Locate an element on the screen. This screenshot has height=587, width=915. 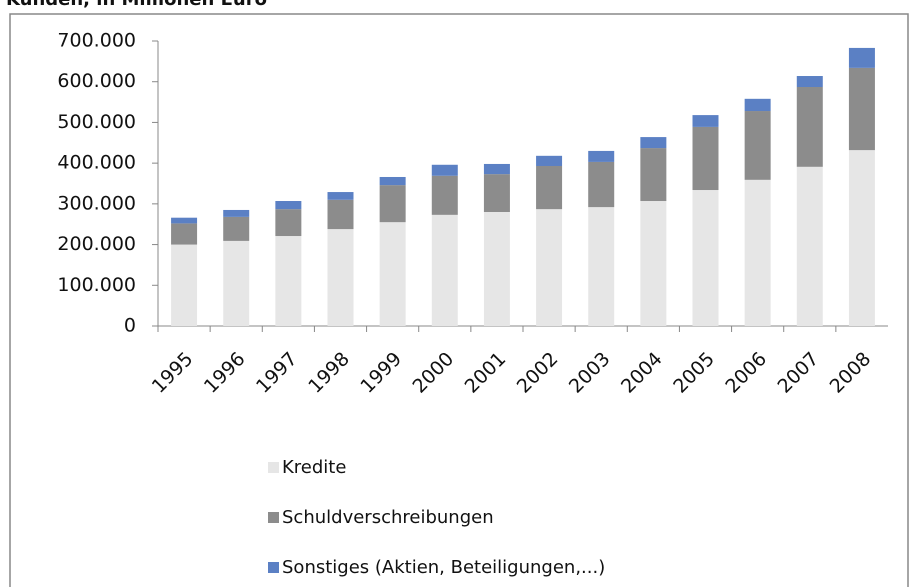
x-tick-label: 2006 is located at coordinates (746, 373).